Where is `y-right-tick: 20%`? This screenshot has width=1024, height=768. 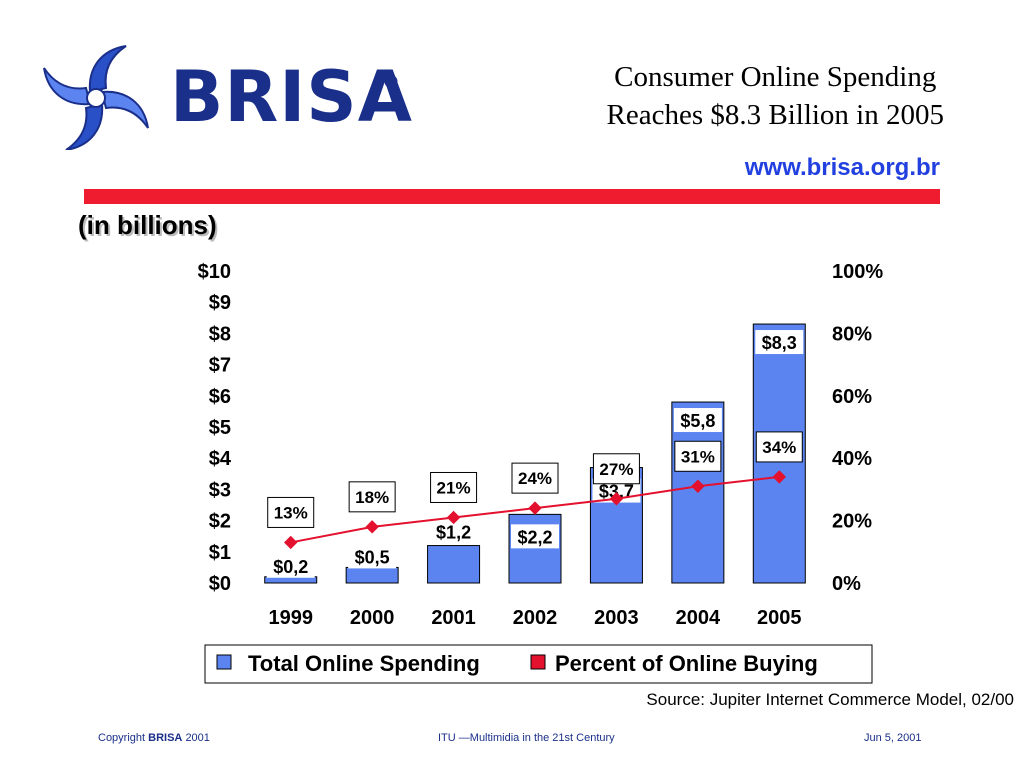 y-right-tick: 20% is located at coordinates (852, 522).